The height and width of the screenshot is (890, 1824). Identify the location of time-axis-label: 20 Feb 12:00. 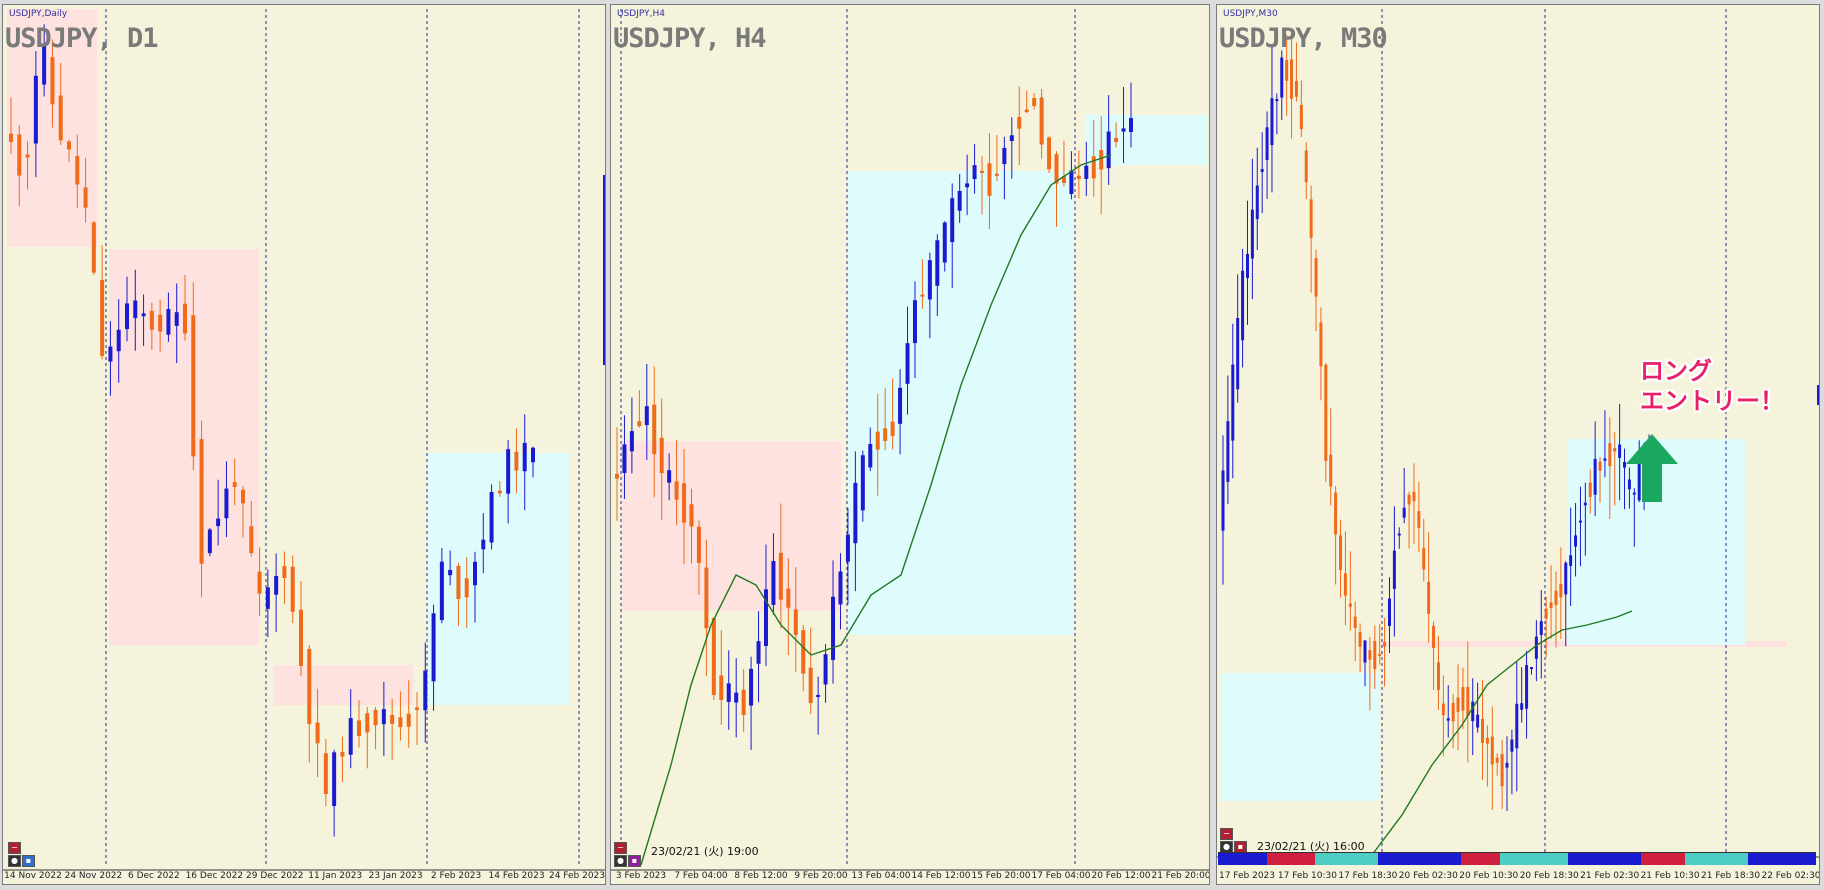
(1121, 876).